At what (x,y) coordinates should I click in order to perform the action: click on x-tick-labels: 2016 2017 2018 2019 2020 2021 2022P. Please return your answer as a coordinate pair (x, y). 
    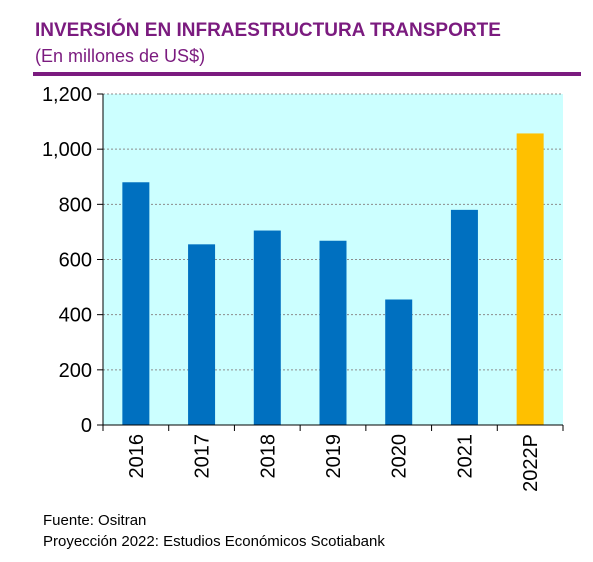
    Looking at the image, I should click on (334, 463).